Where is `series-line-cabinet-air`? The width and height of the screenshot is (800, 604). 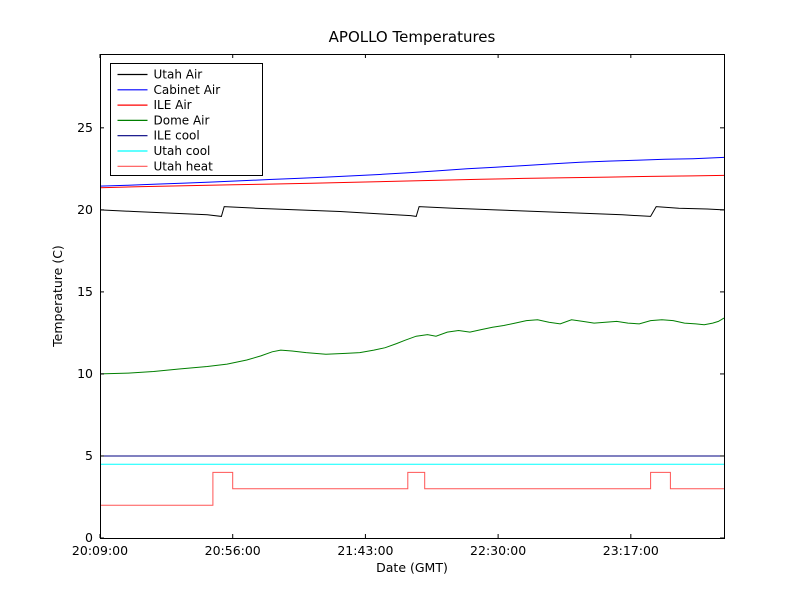
series-line-cabinet-air is located at coordinates (412, 171).